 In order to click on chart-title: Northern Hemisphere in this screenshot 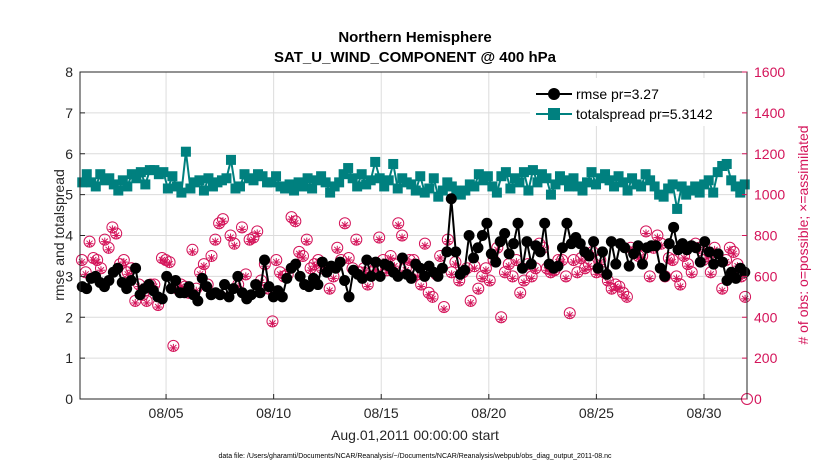, I will do `click(414, 37)`.